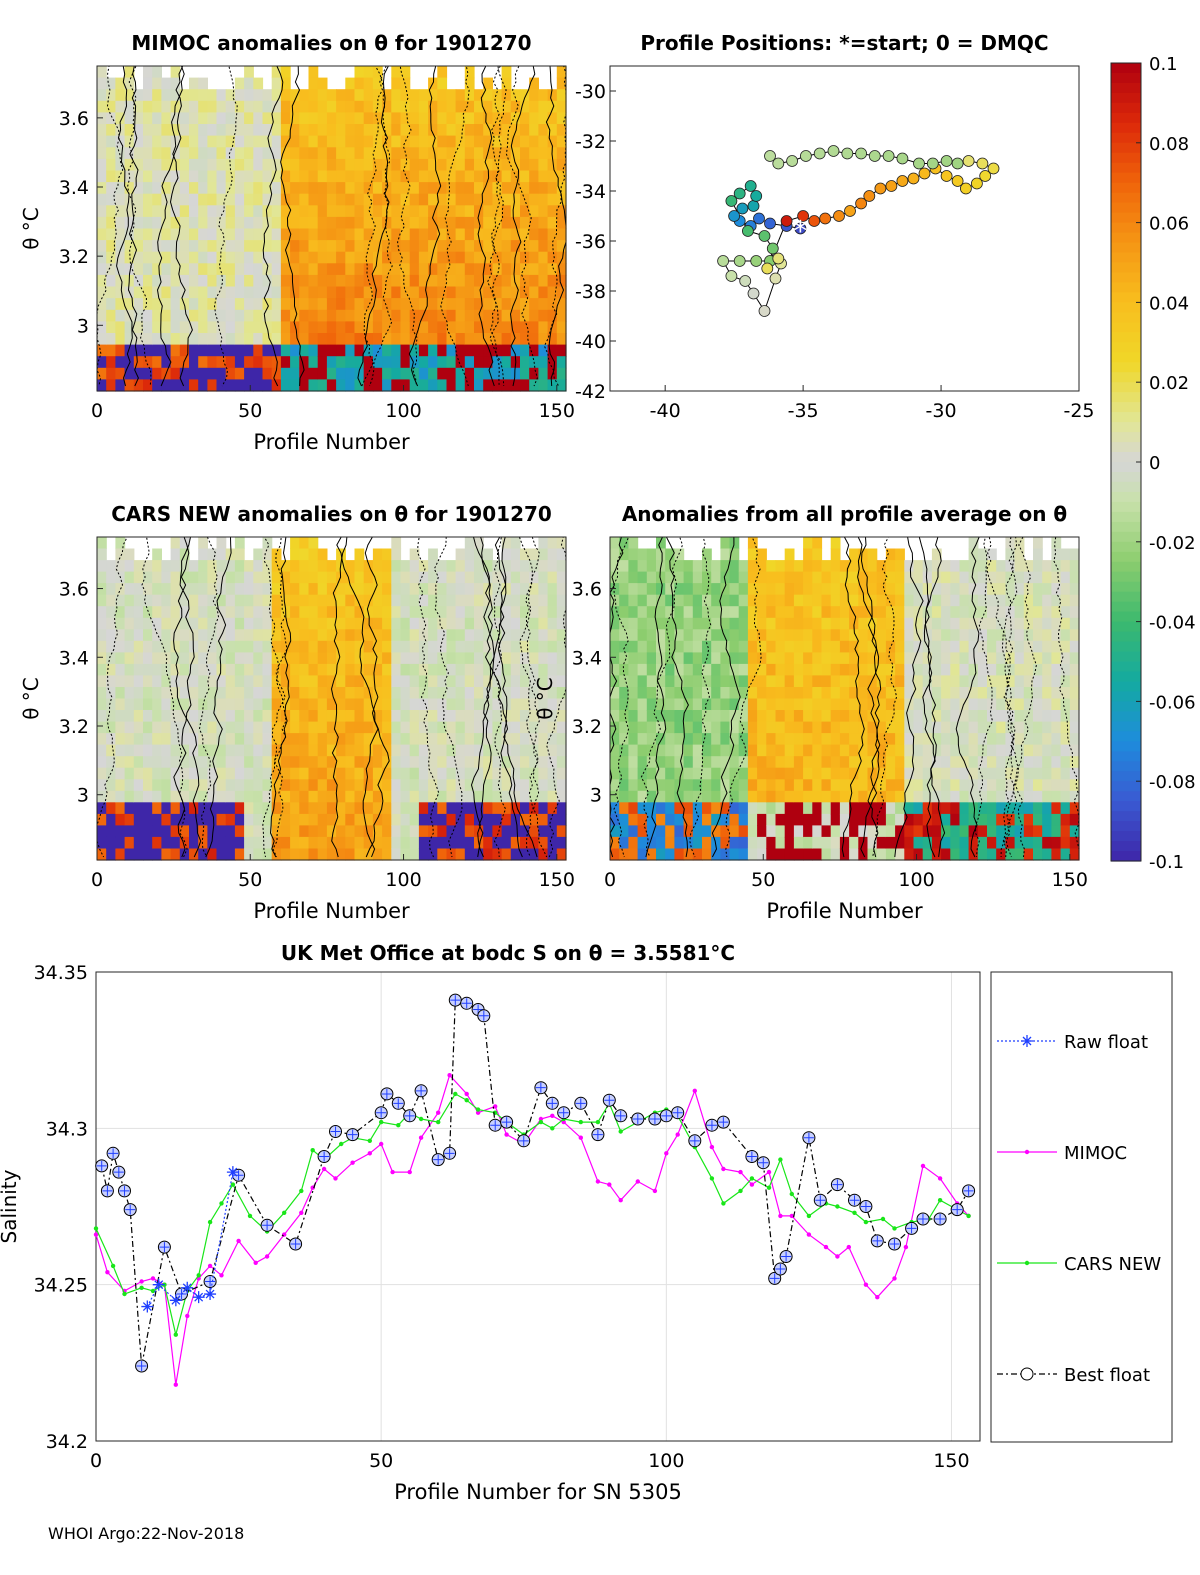 The height and width of the screenshot is (1575, 1200). What do you see at coordinates (522, 226) in the screenshot?
I see `contour-line` at bounding box center [522, 226].